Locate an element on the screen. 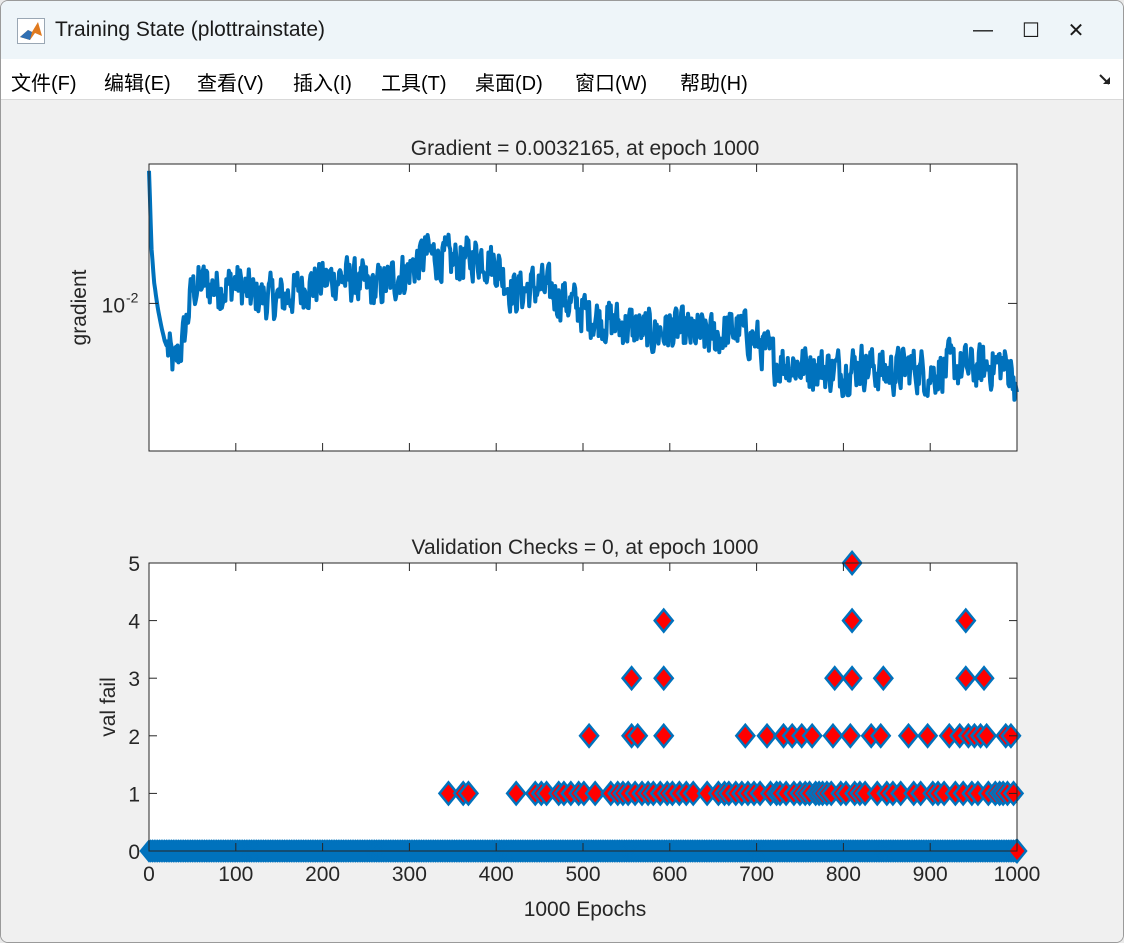 Image resolution: width=1124 pixels, height=943 pixels. valfail-ytick-label-1: 1 is located at coordinates (134, 794).